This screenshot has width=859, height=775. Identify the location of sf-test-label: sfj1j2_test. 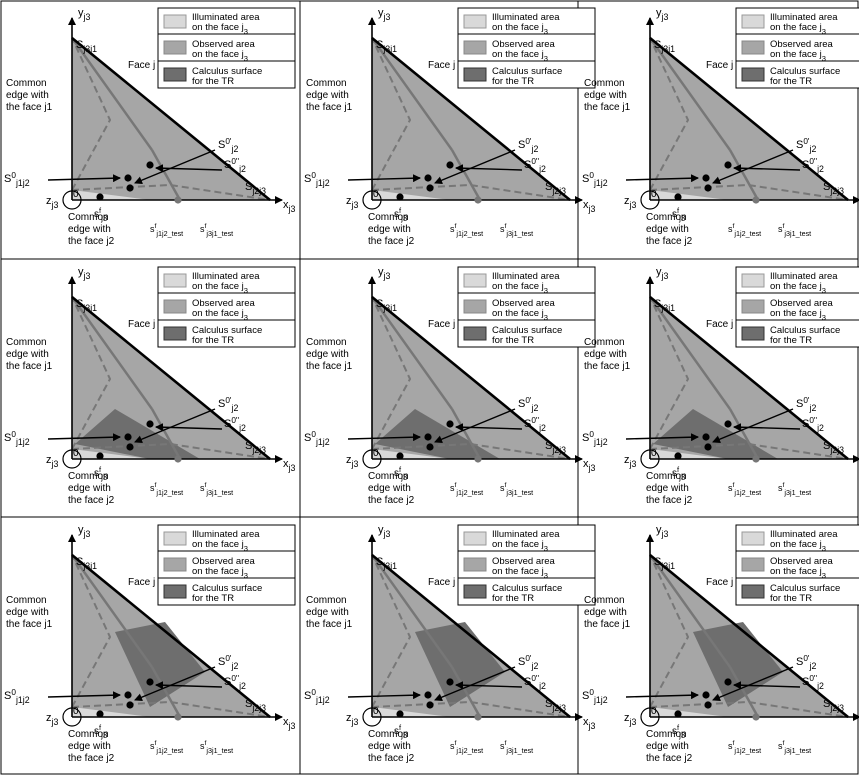
(166, 230).